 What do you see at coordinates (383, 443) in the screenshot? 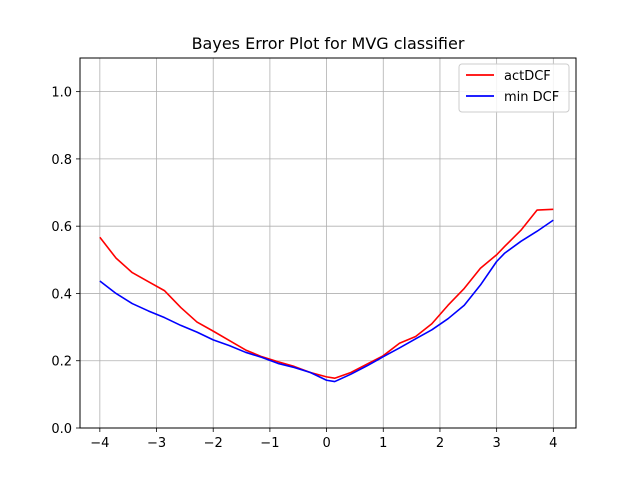
I see `x-tick-label: 1` at bounding box center [383, 443].